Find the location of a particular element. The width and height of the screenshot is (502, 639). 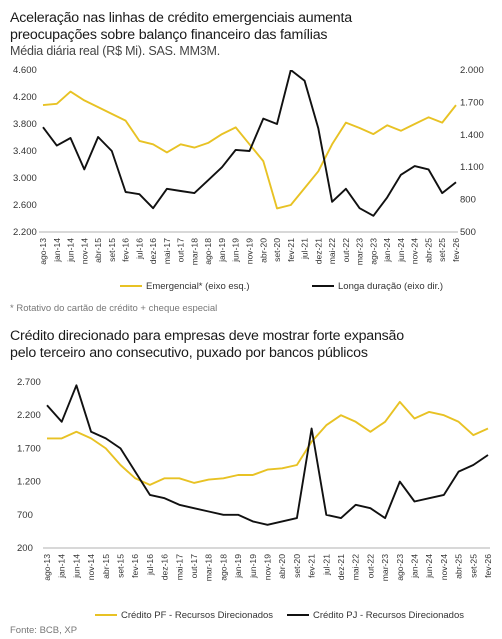

chart1-y-left-tick: 4.200 is located at coordinates (25, 97).